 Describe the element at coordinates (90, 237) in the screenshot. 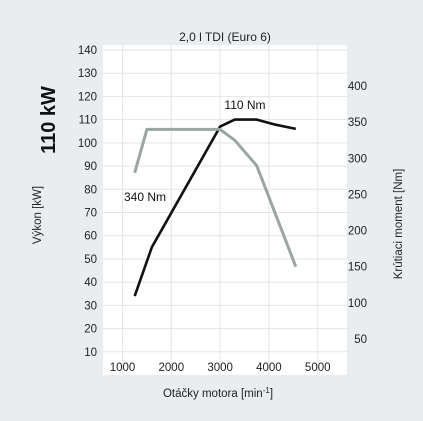

I see `y-left-tick-label: 60` at that location.